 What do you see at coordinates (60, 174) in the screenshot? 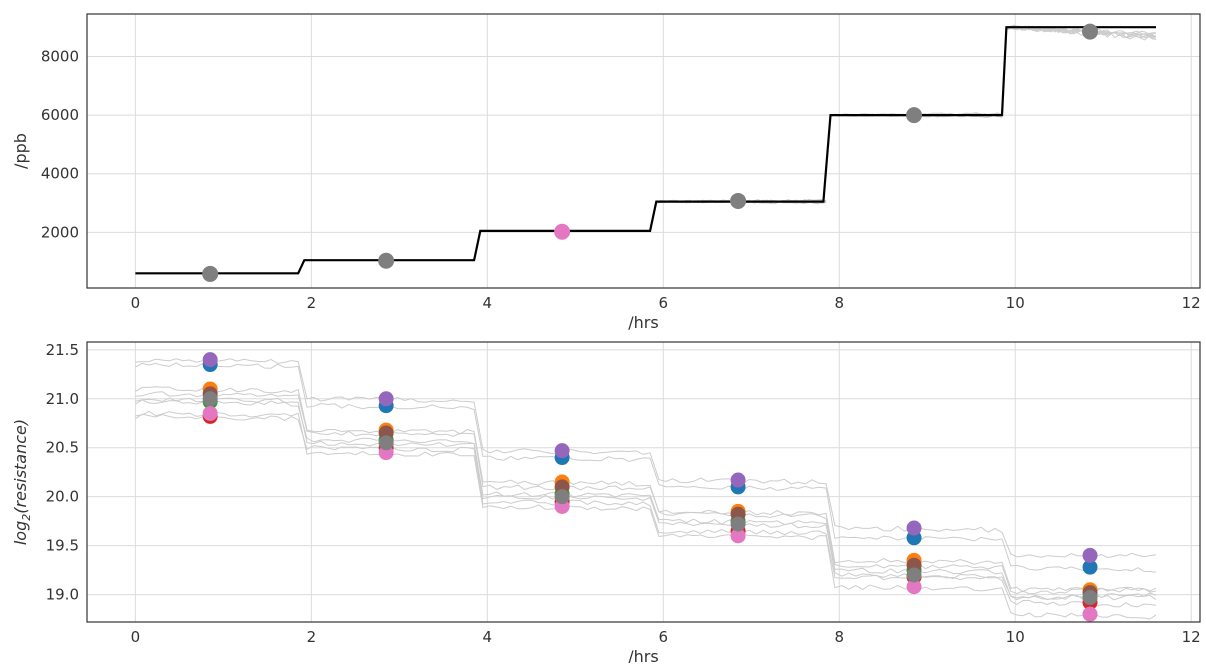
I see `y-tick-label: 4000` at bounding box center [60, 174].